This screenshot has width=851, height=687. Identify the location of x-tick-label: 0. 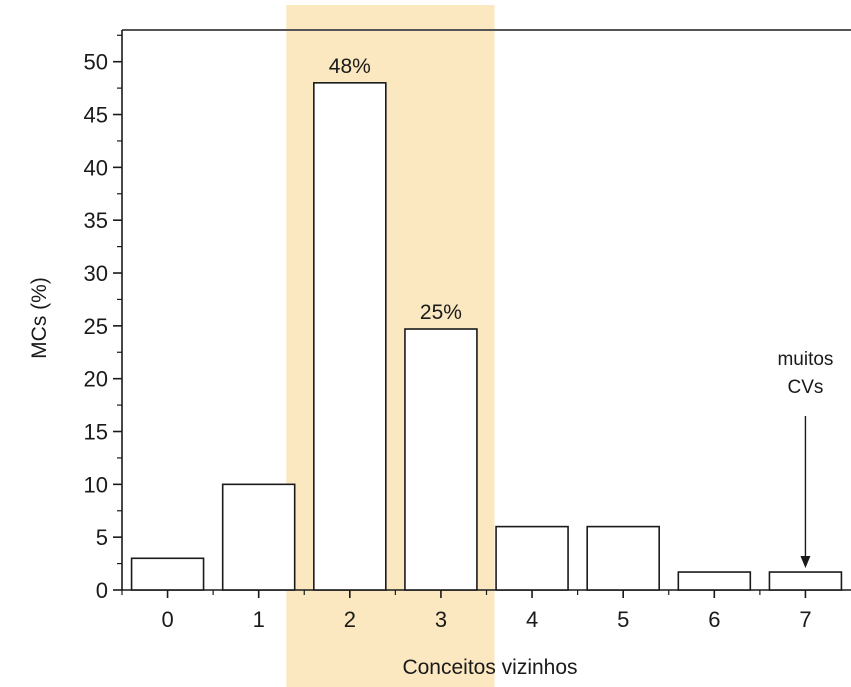
(167, 619).